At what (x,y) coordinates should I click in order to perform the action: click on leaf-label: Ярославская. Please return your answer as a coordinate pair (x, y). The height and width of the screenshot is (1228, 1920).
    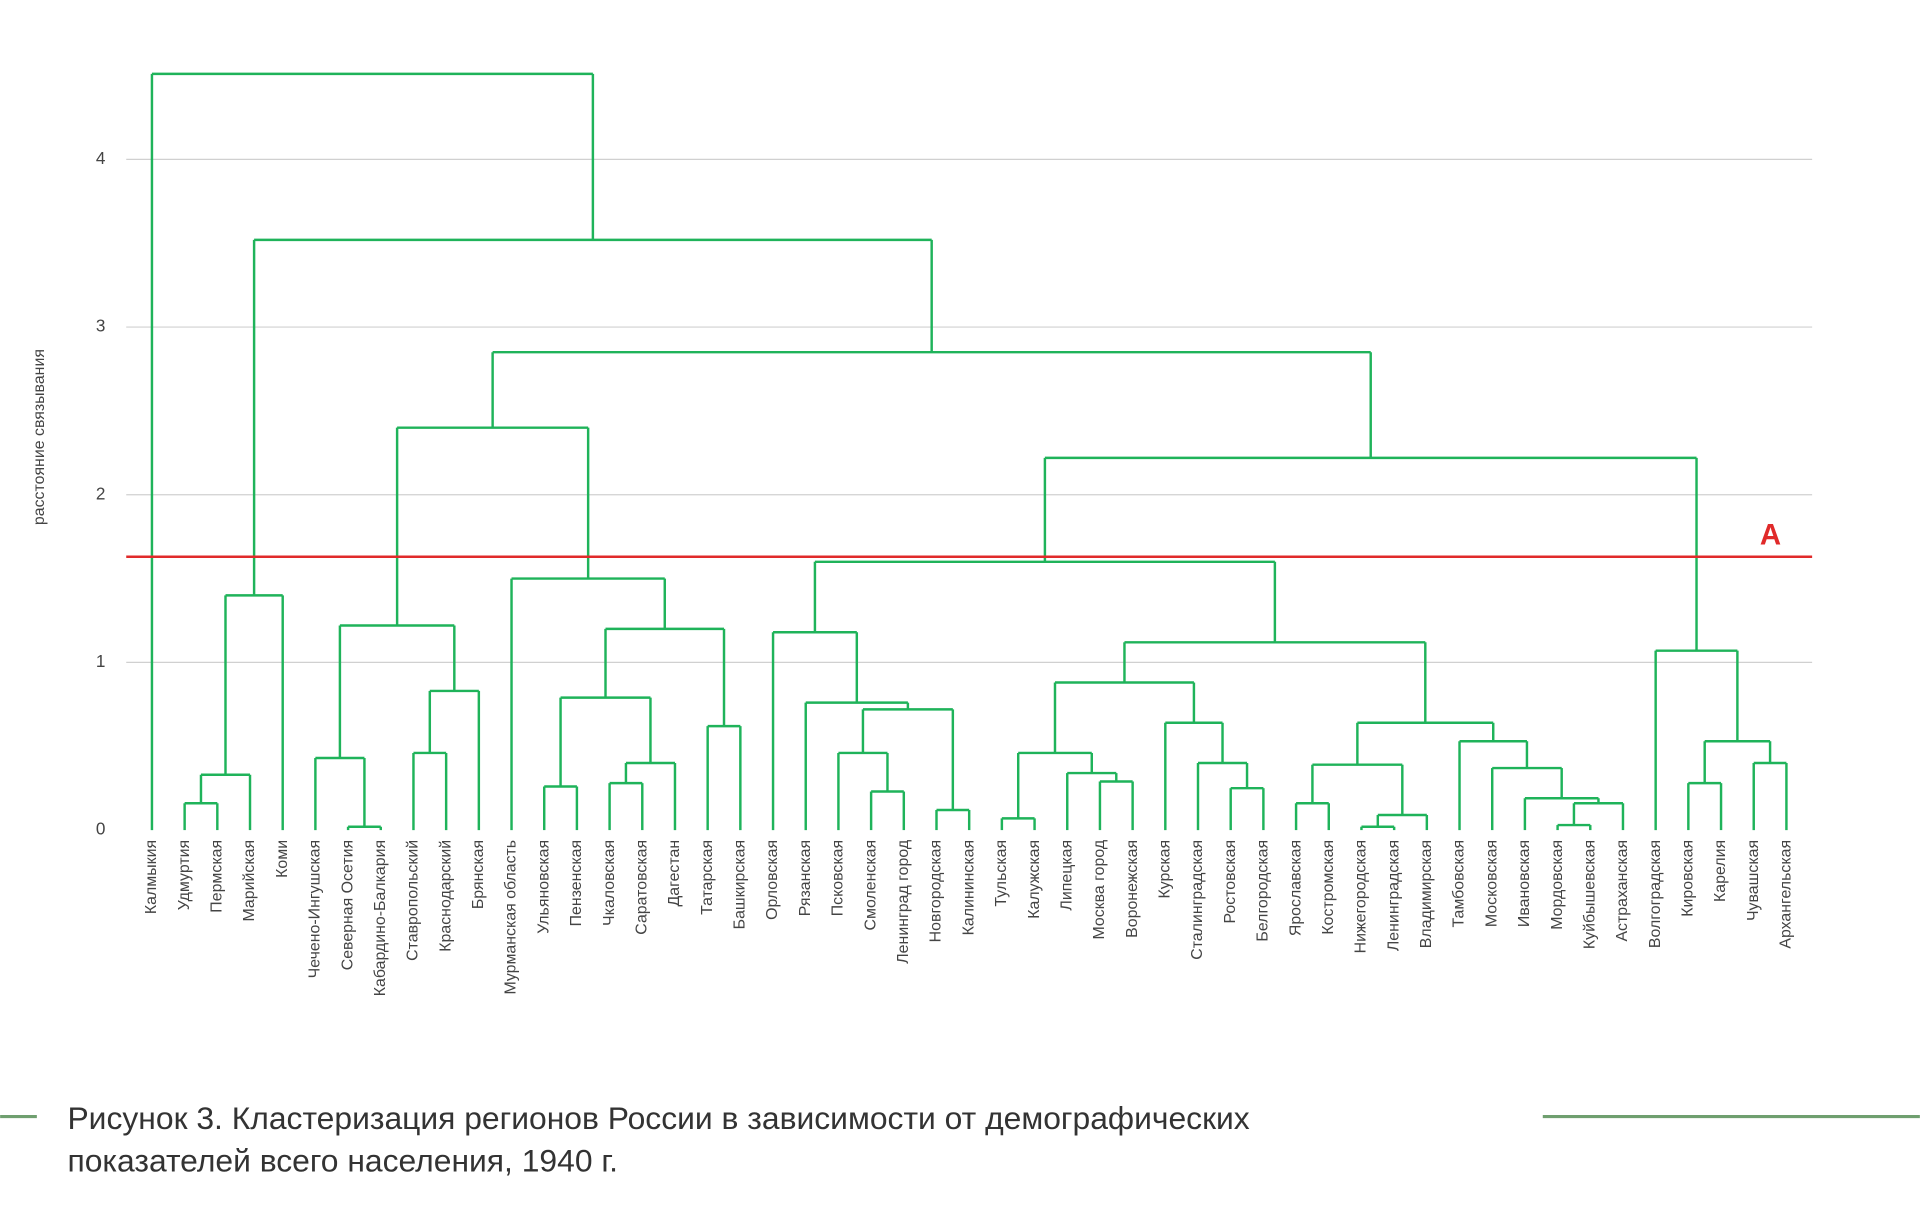
    Looking at the image, I should click on (1295, 888).